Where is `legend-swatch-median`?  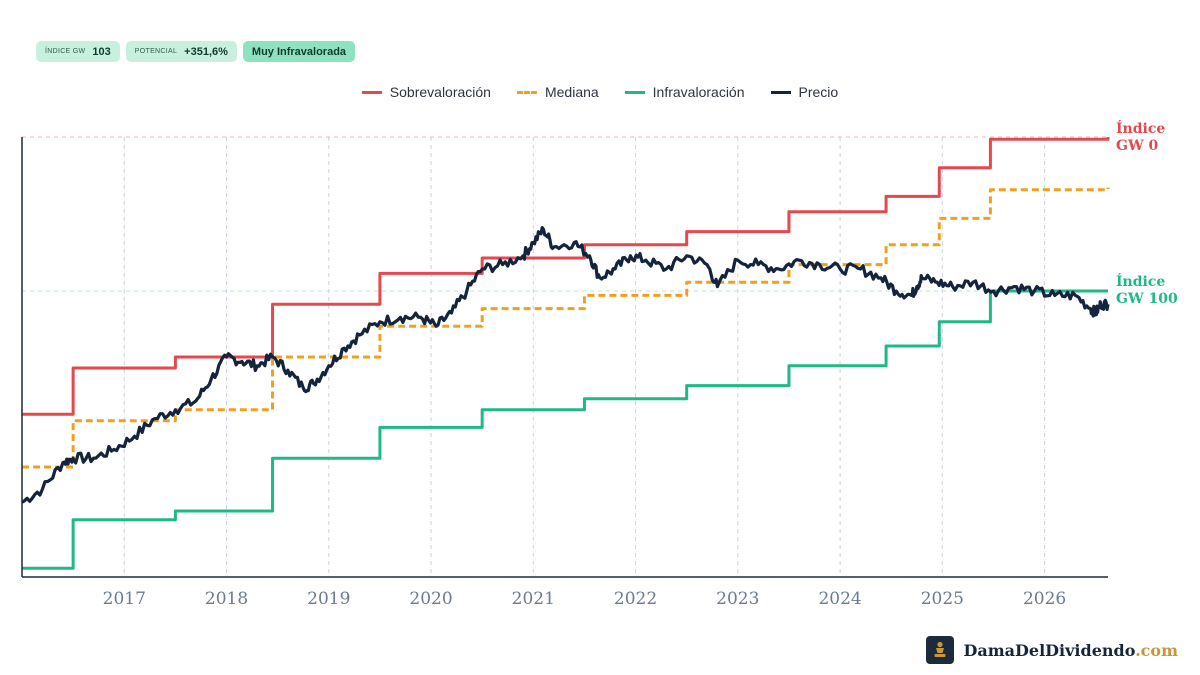
legend-swatch-median is located at coordinates (526, 92).